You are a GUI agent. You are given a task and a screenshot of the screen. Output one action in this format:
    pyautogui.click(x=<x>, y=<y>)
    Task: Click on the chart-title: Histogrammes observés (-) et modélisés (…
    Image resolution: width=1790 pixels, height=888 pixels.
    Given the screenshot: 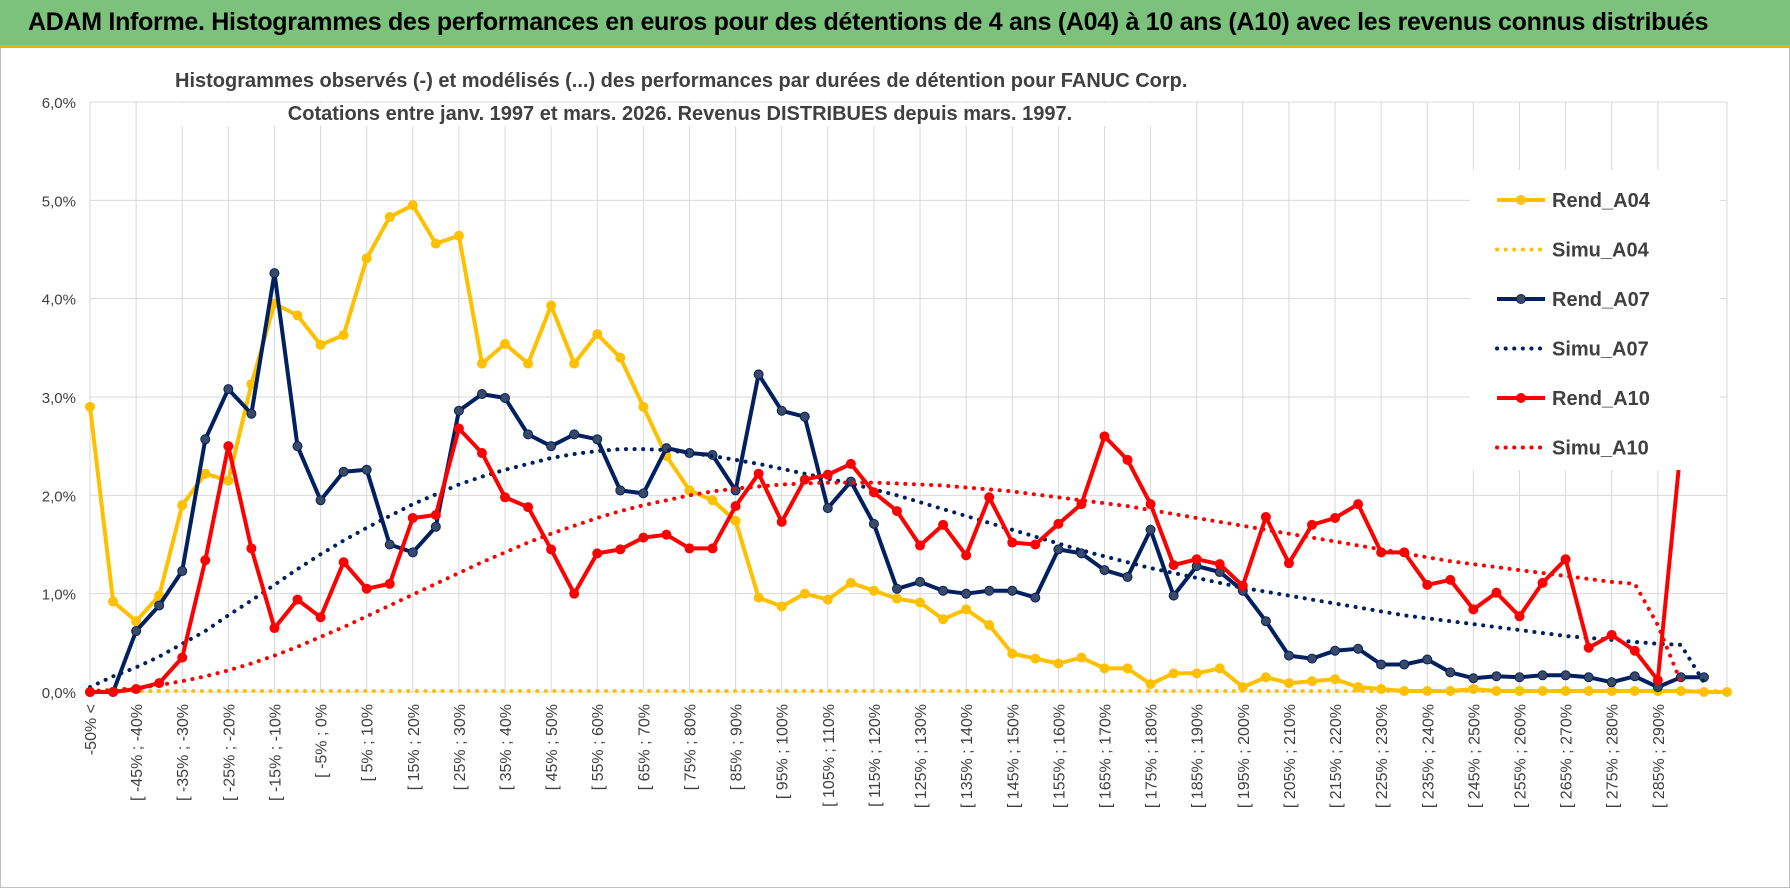 What is the action you would take?
    pyautogui.click(x=681, y=81)
    